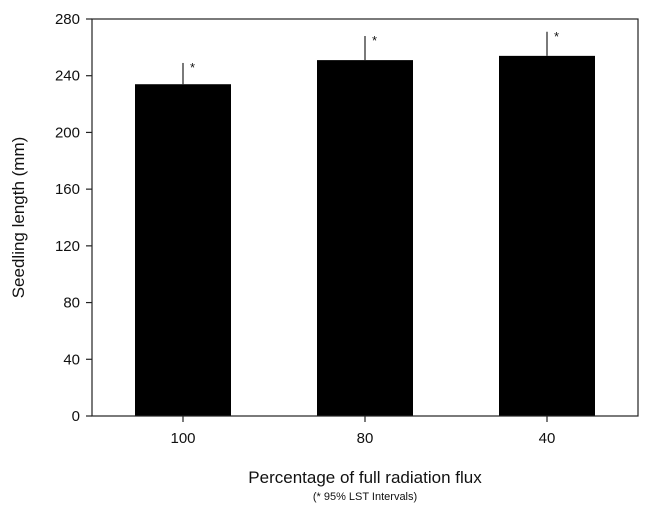 This screenshot has width=660, height=510. Describe the element at coordinates (365, 477) in the screenshot. I see `x-axis-title: Percentage of full radiation flux` at that location.